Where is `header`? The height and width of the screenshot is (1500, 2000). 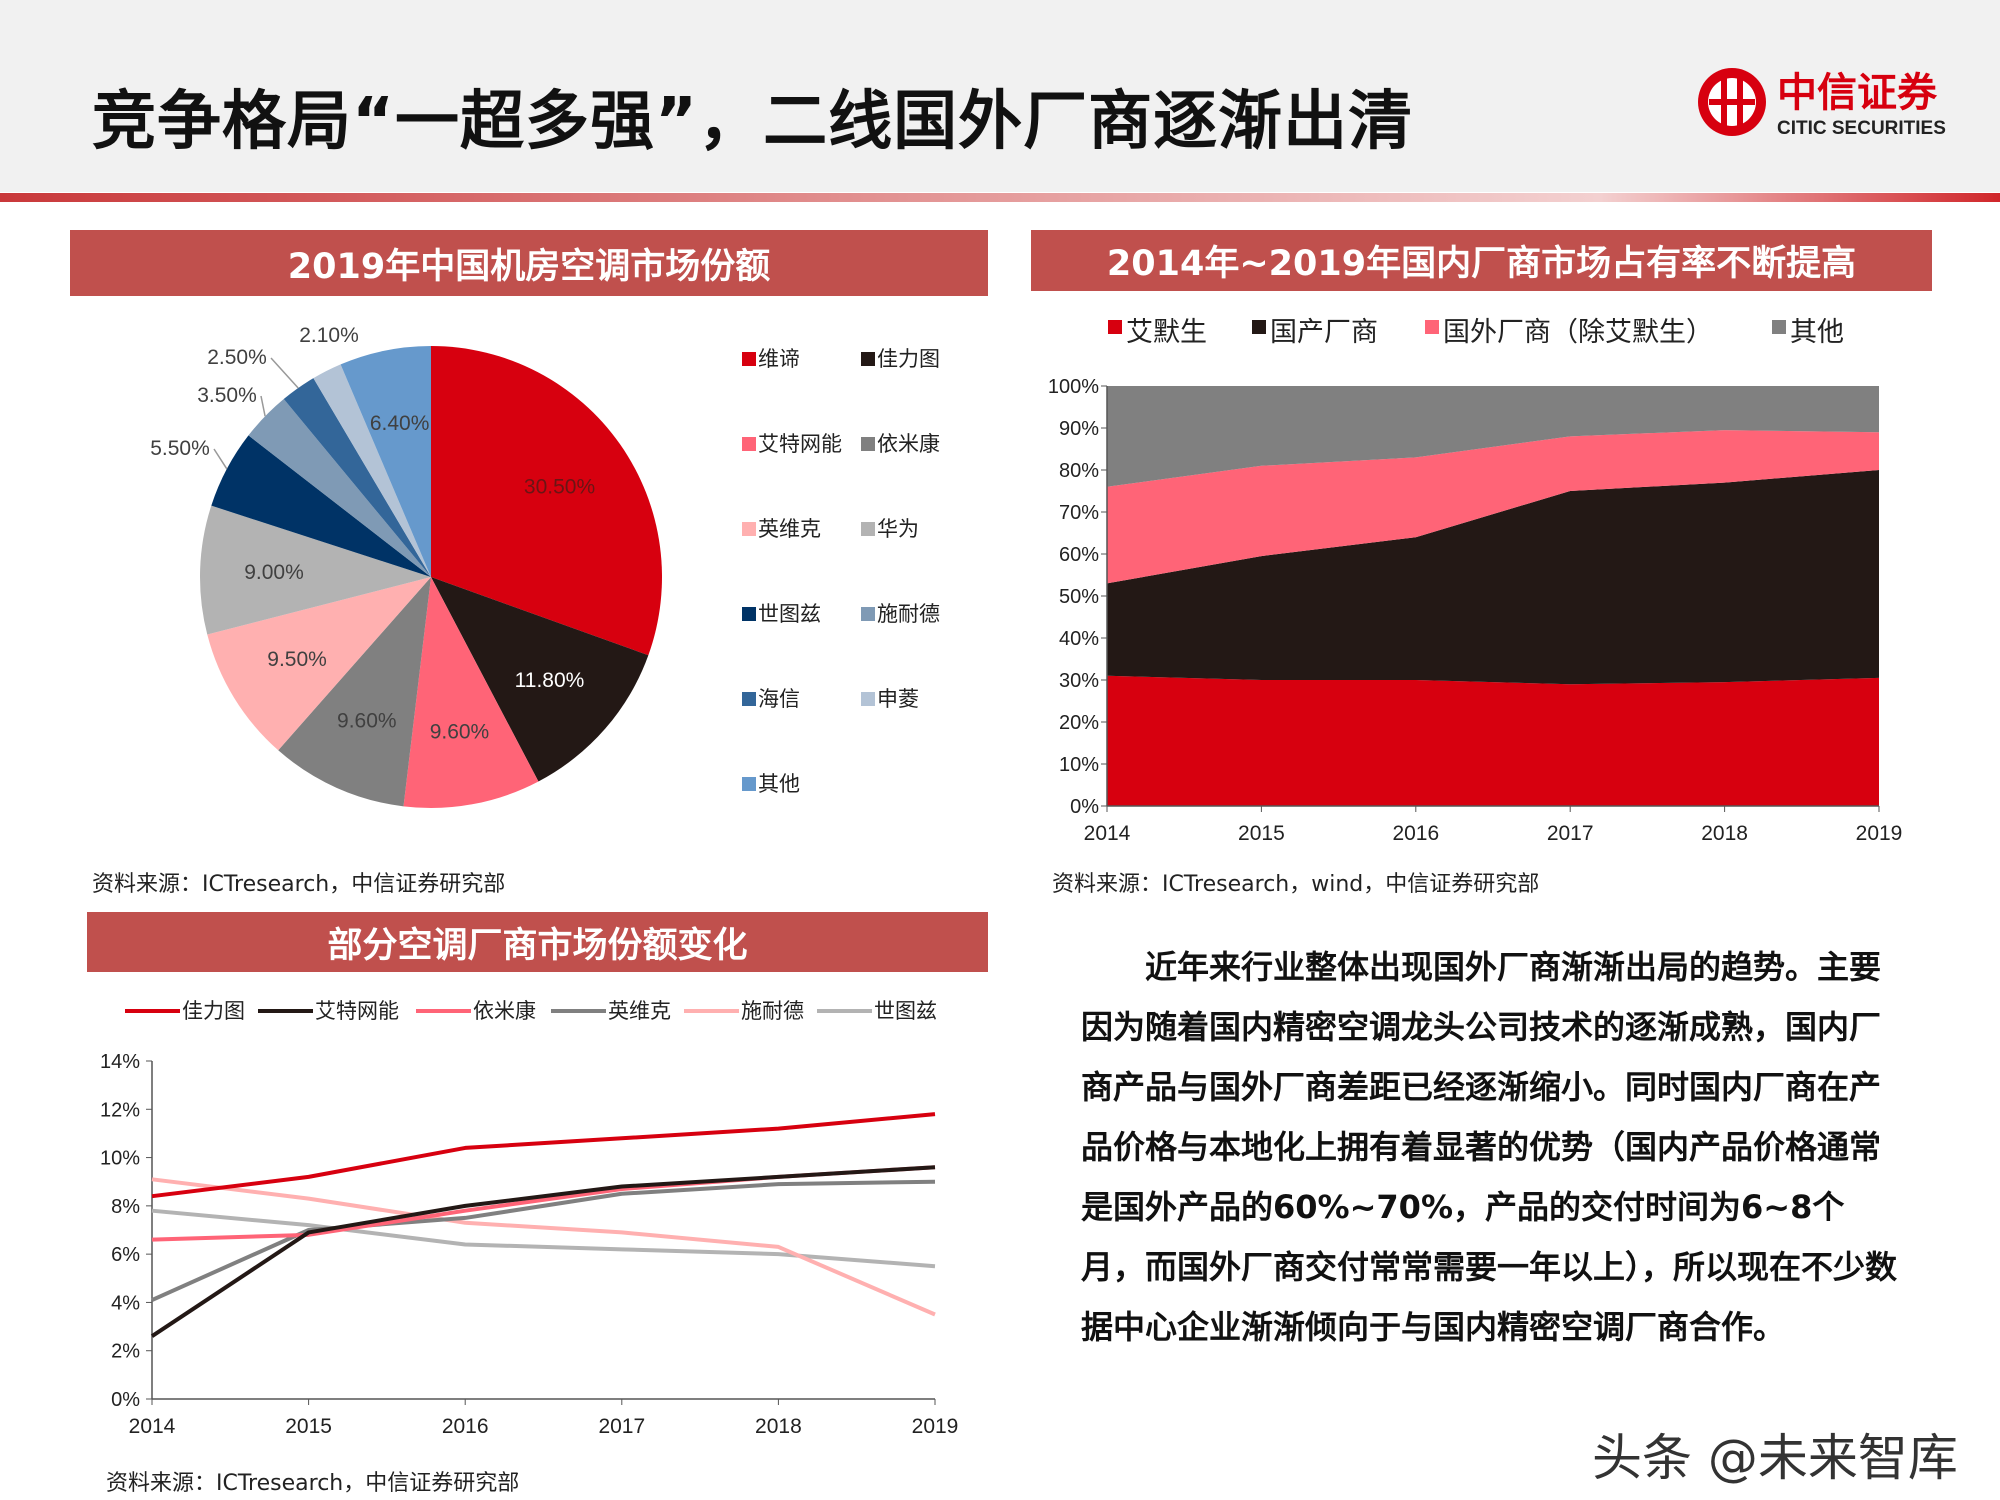
header is located at coordinates (1000, 96).